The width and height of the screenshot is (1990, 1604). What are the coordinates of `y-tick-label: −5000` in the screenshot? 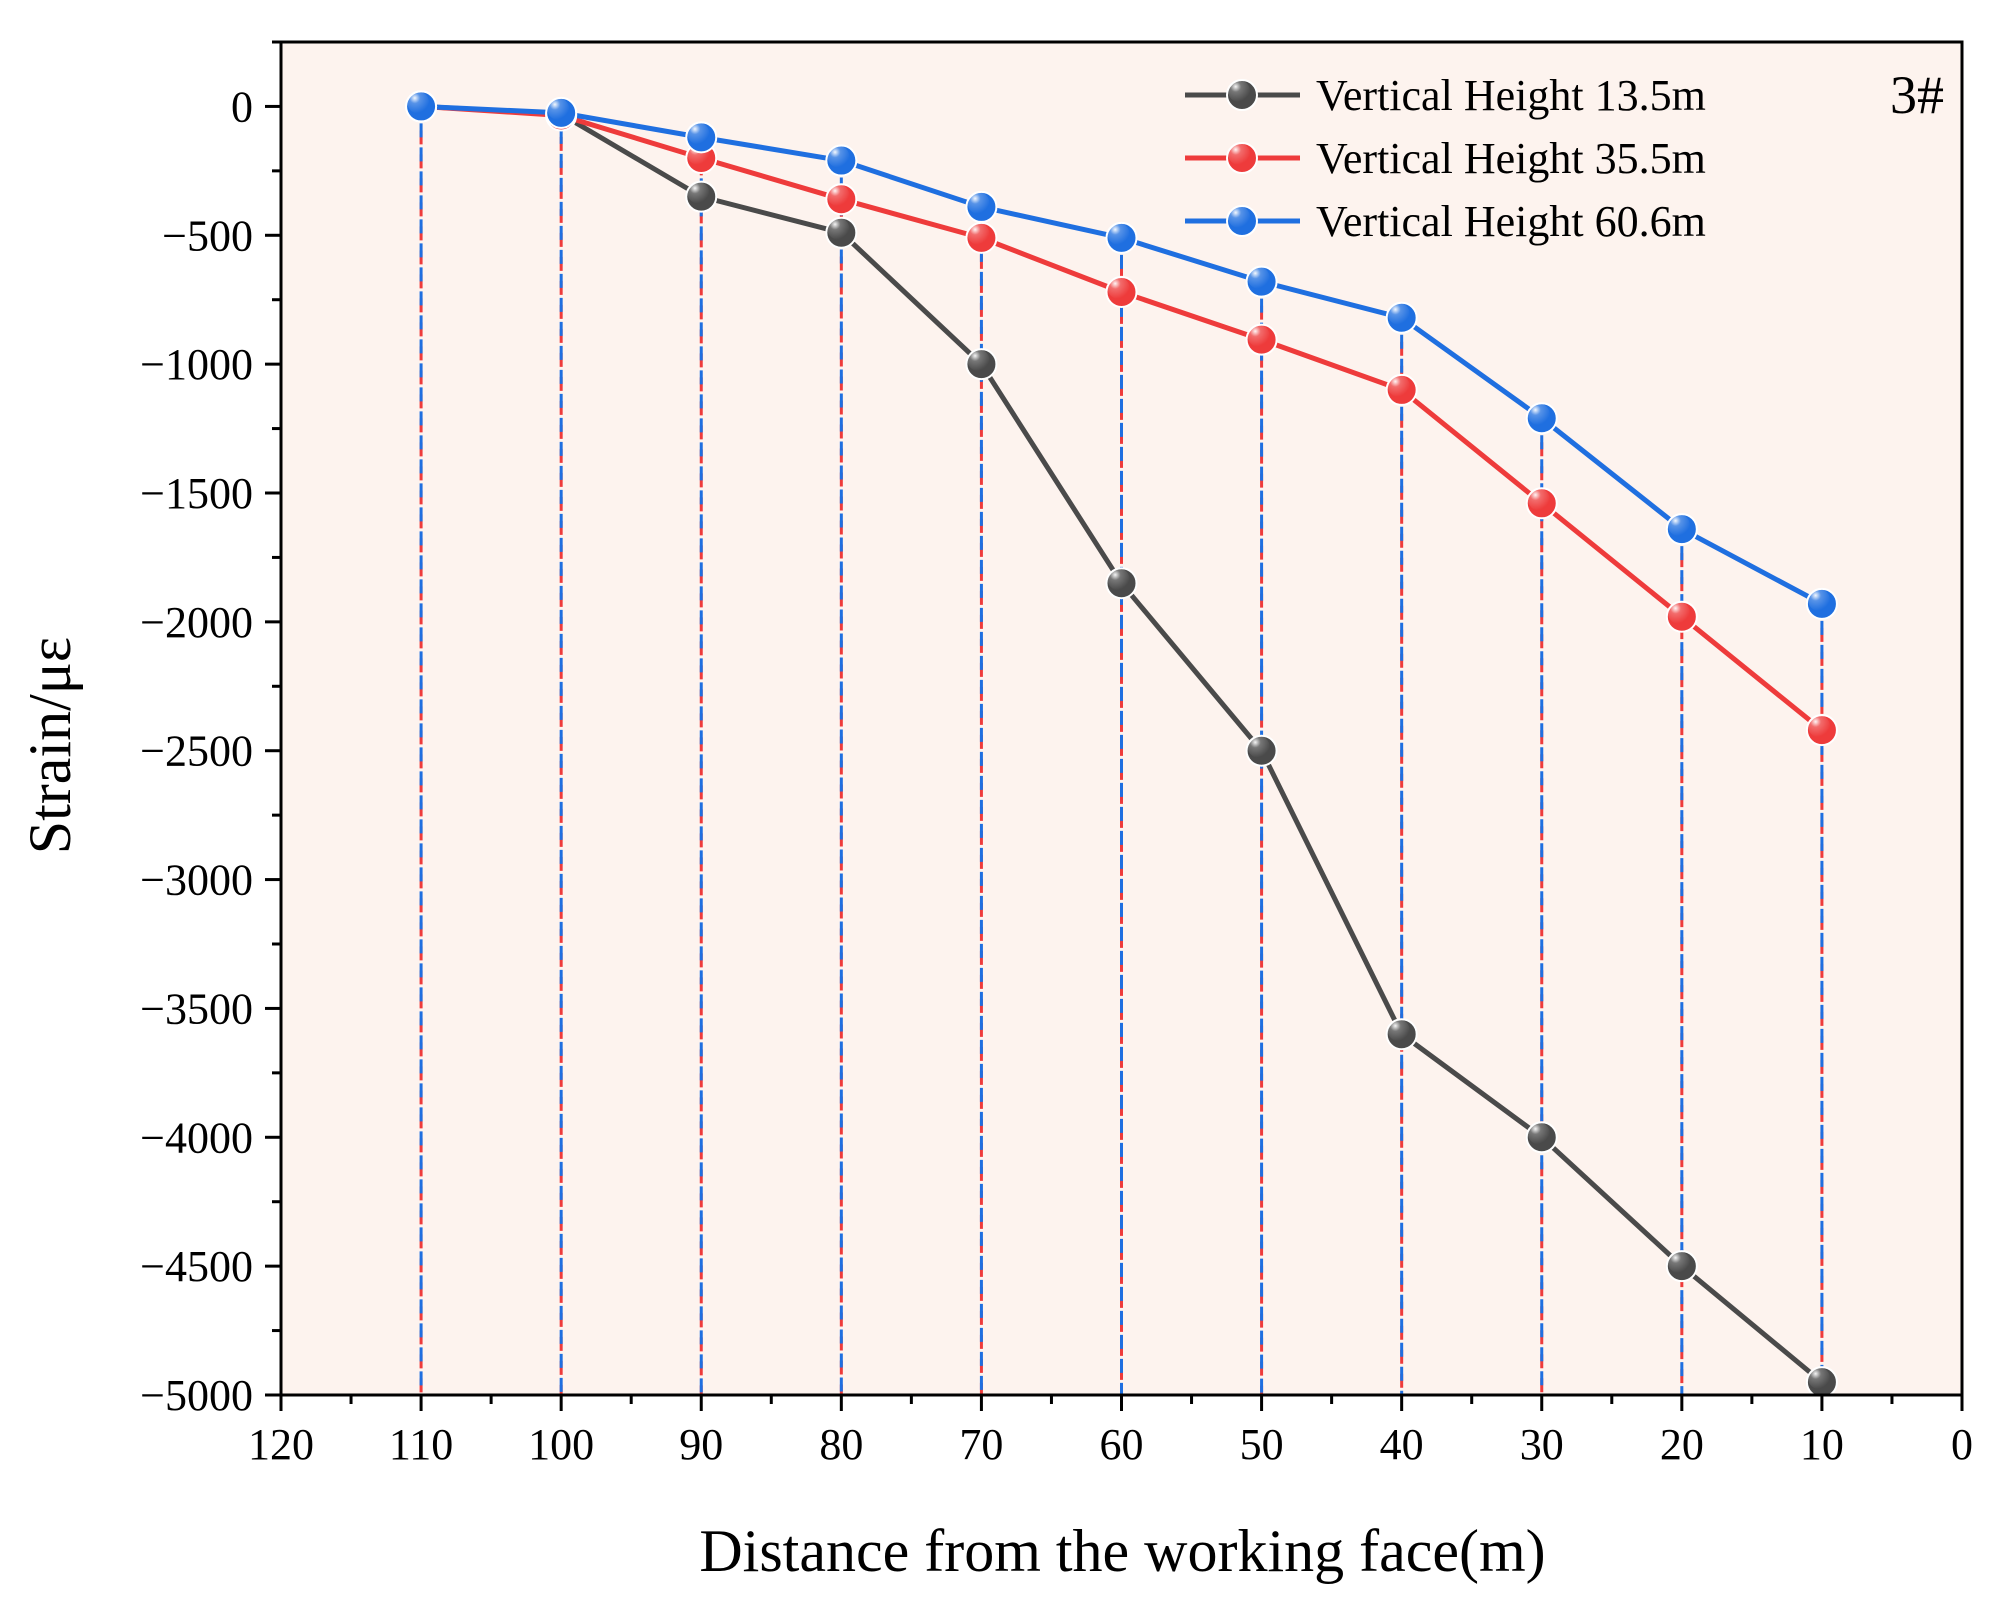 It's located at (196, 1395).